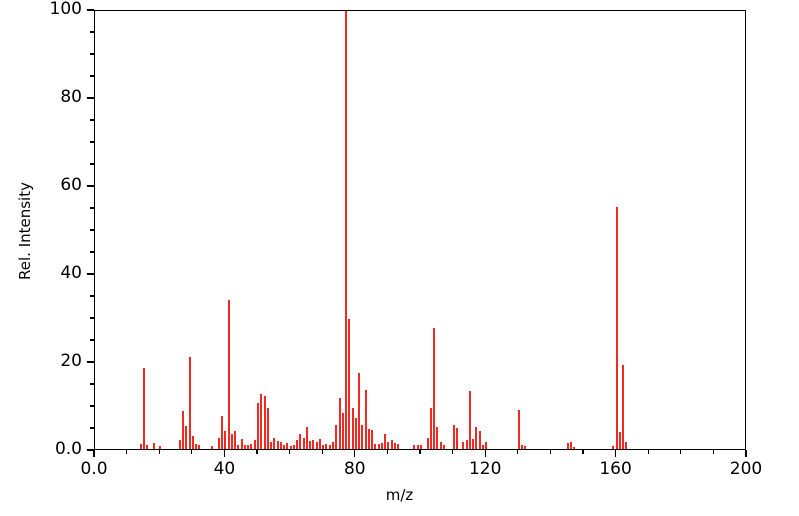  What do you see at coordinates (71, 361) in the screenshot?
I see `y-tick-label: 20` at bounding box center [71, 361].